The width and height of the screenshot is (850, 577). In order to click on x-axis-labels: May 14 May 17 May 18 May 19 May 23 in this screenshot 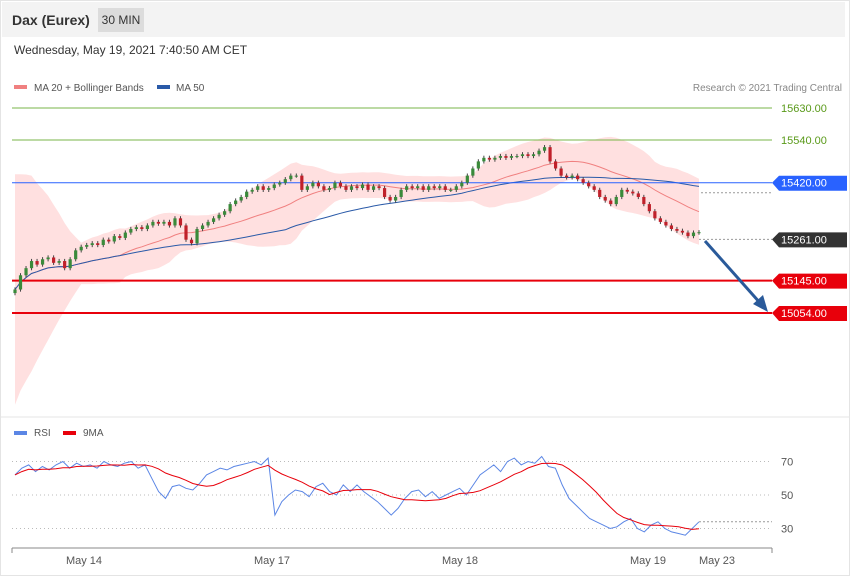, I will do `click(400, 561)`.